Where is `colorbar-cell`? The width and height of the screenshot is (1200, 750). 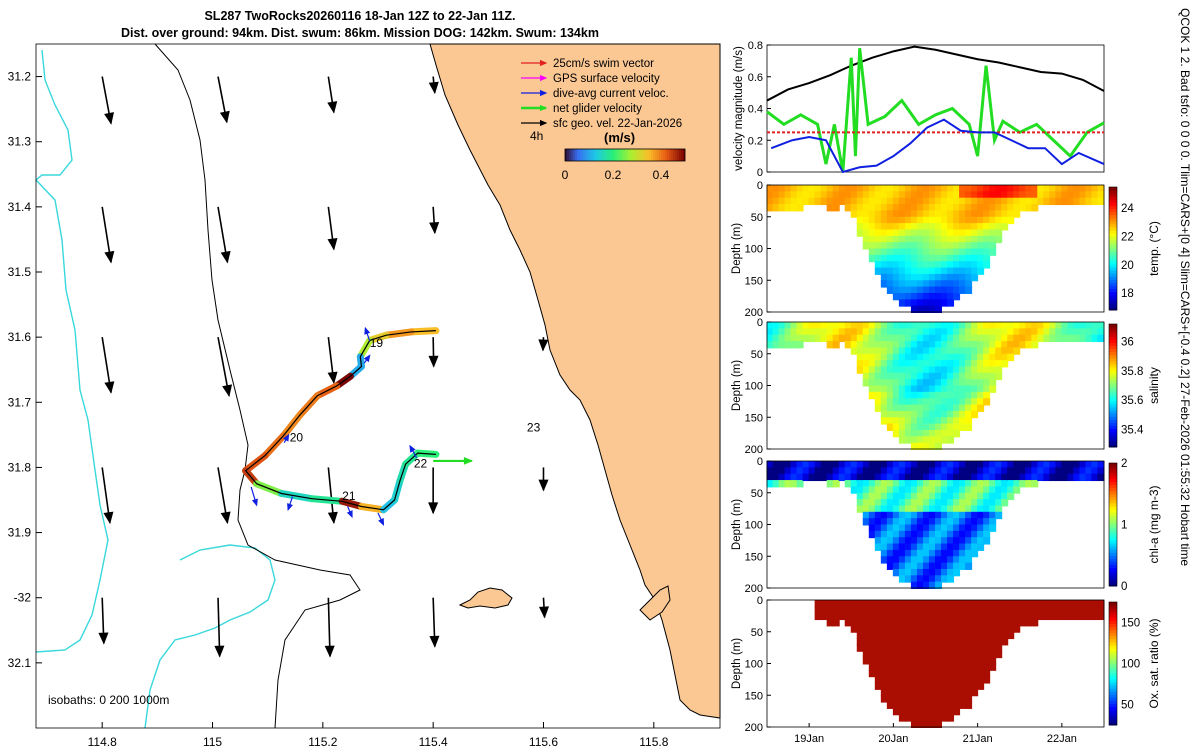 colorbar-cell is located at coordinates (590, 155).